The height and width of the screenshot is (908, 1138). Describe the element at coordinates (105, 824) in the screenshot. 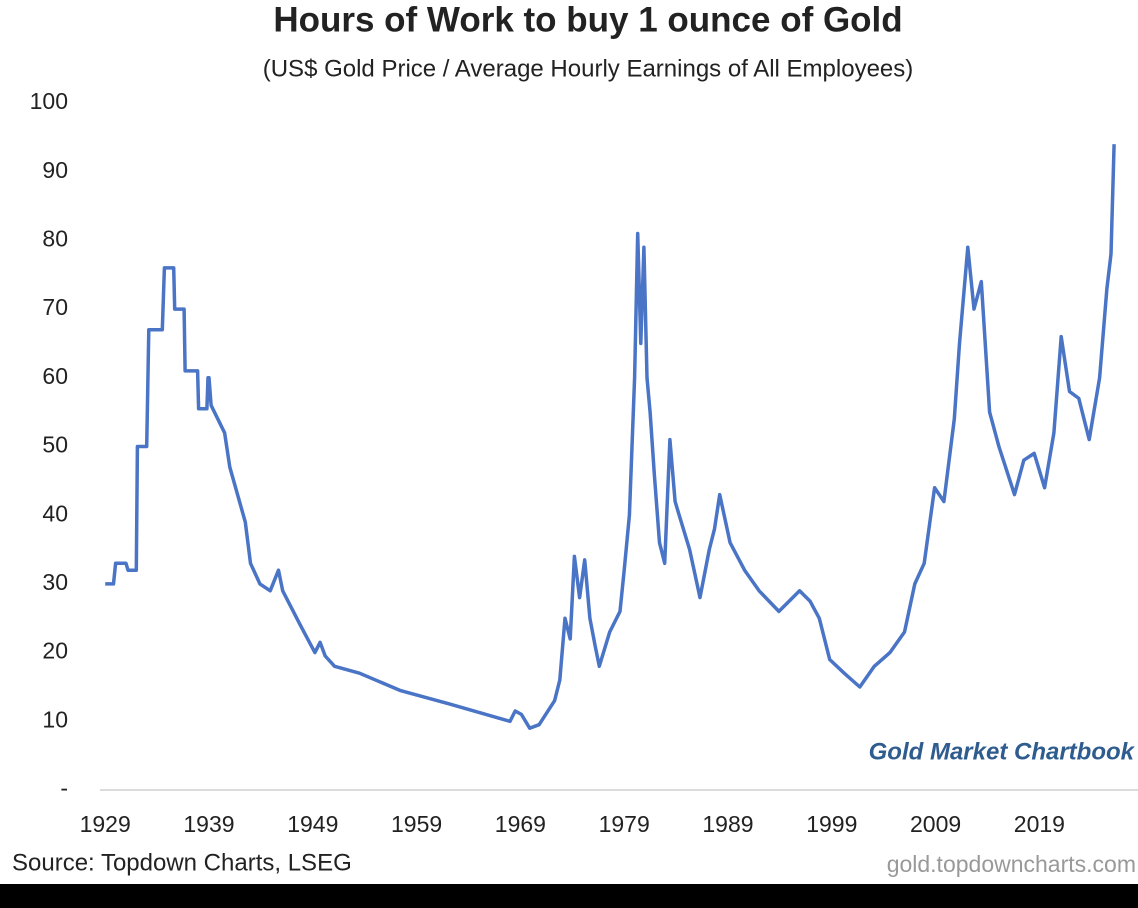

I see `x-tick-label: 1929` at that location.